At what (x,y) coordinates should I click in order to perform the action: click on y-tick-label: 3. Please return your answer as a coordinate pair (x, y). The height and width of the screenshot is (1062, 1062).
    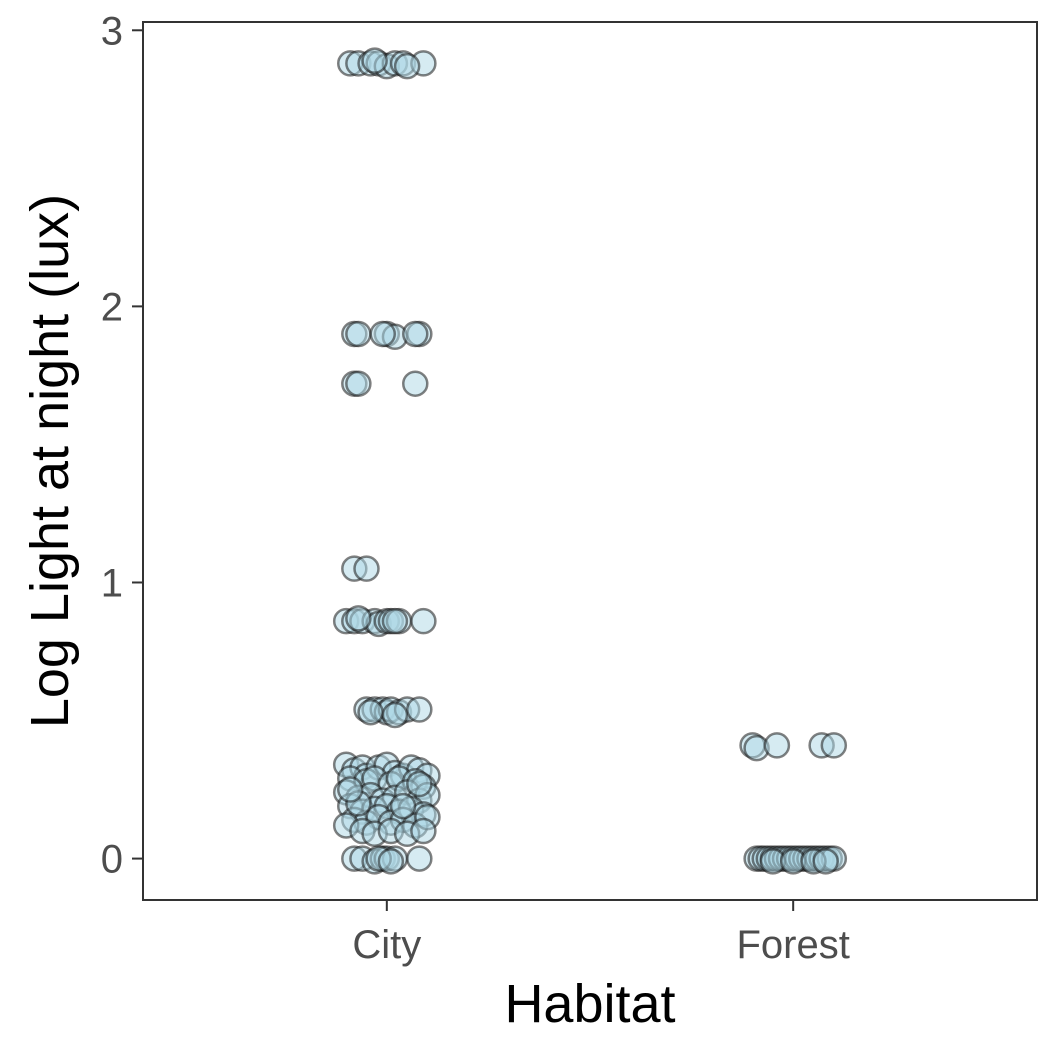
    Looking at the image, I should click on (112, 31).